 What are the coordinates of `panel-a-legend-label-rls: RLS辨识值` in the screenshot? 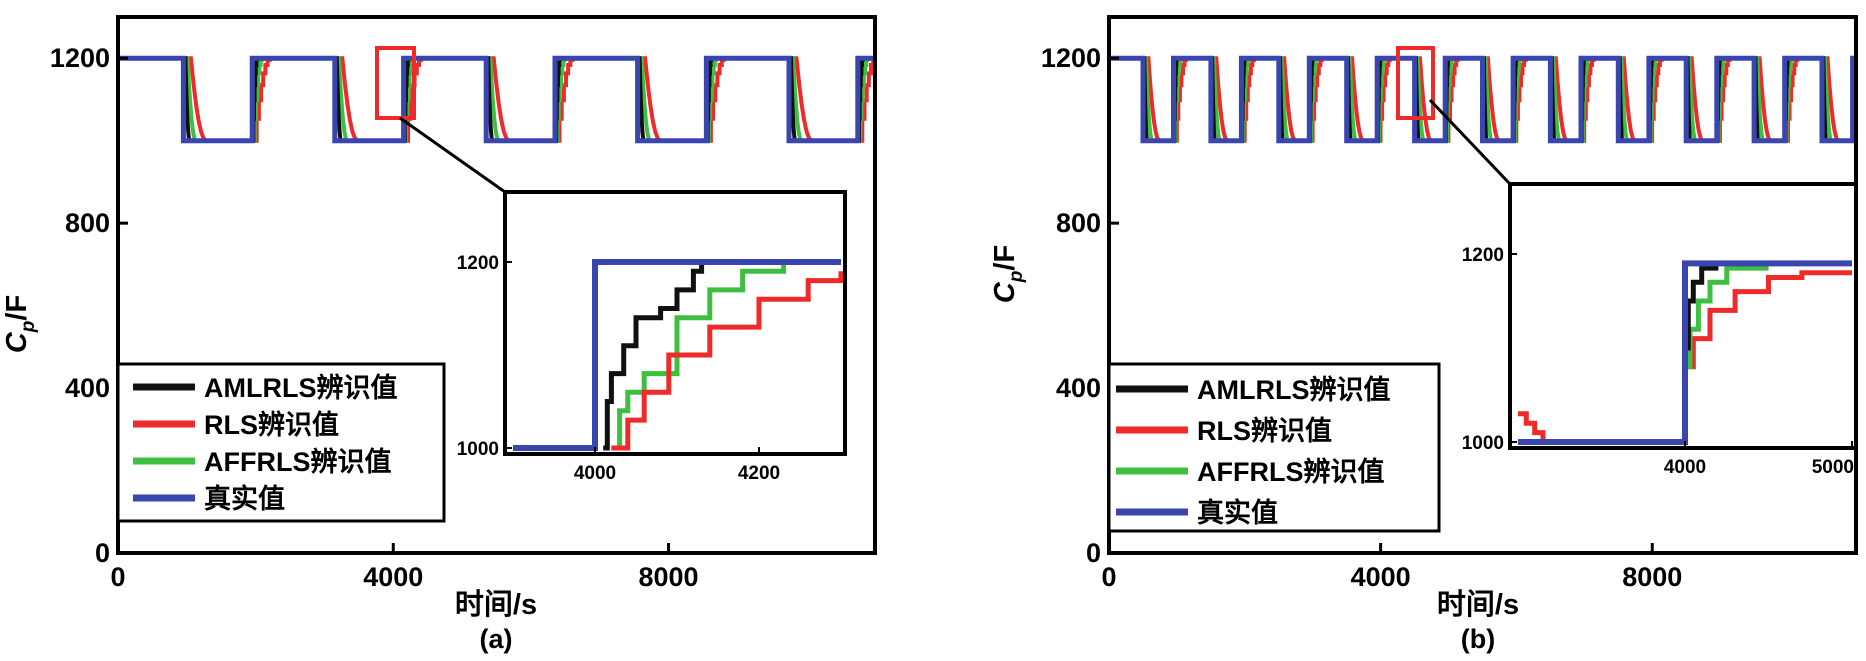 It's located at (271, 425).